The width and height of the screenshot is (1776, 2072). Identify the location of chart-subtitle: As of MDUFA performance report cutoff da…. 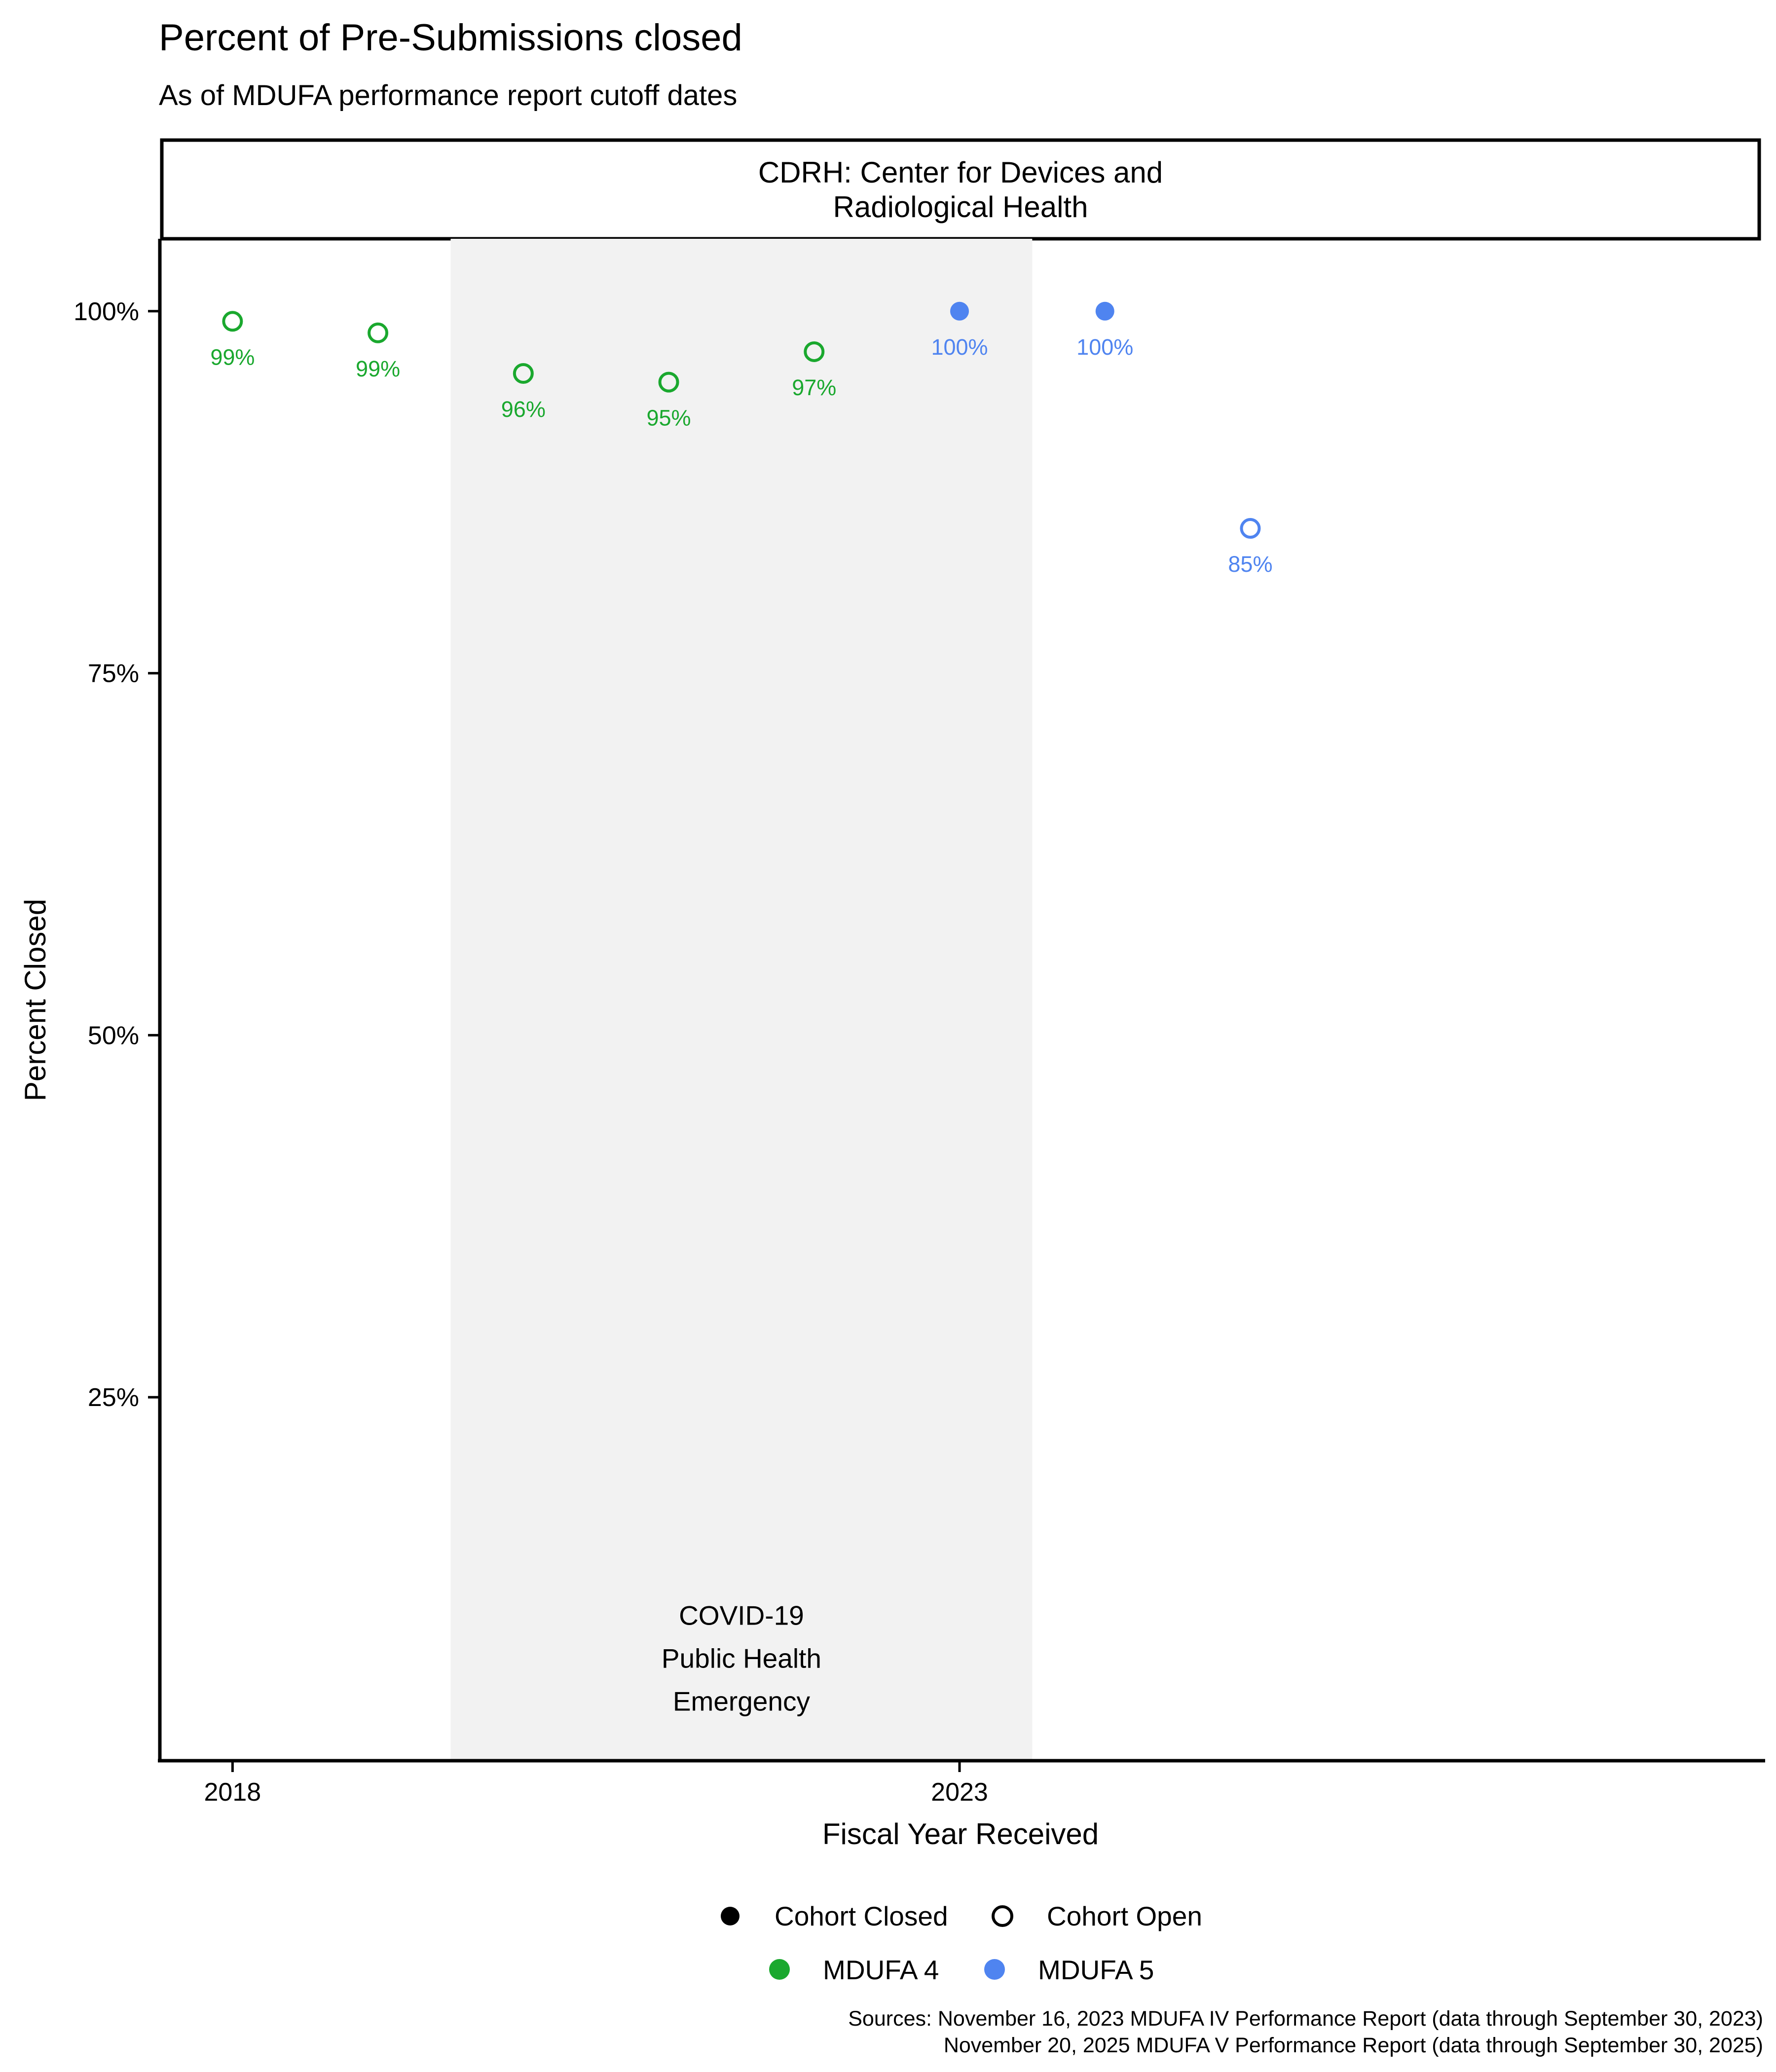
(448, 95).